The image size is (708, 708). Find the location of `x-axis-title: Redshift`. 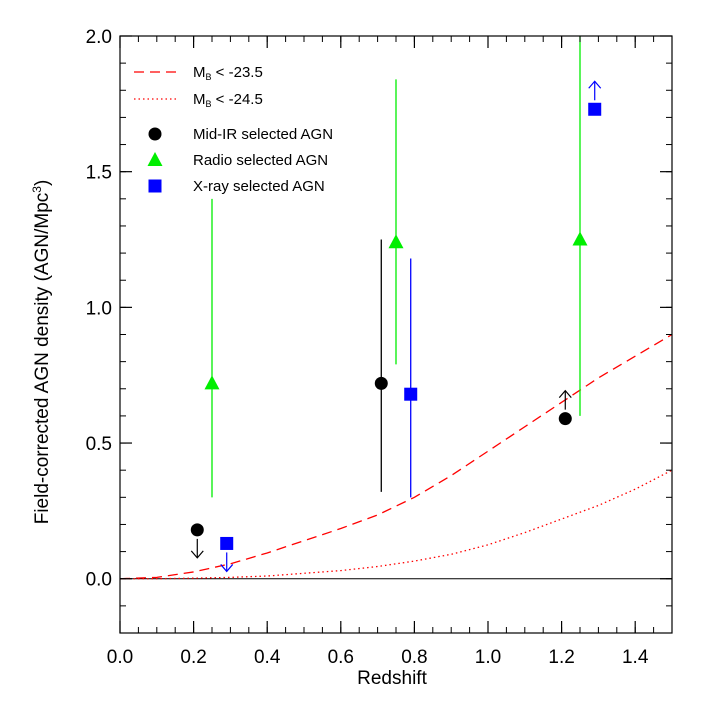

x-axis-title: Redshift is located at coordinates (392, 678).